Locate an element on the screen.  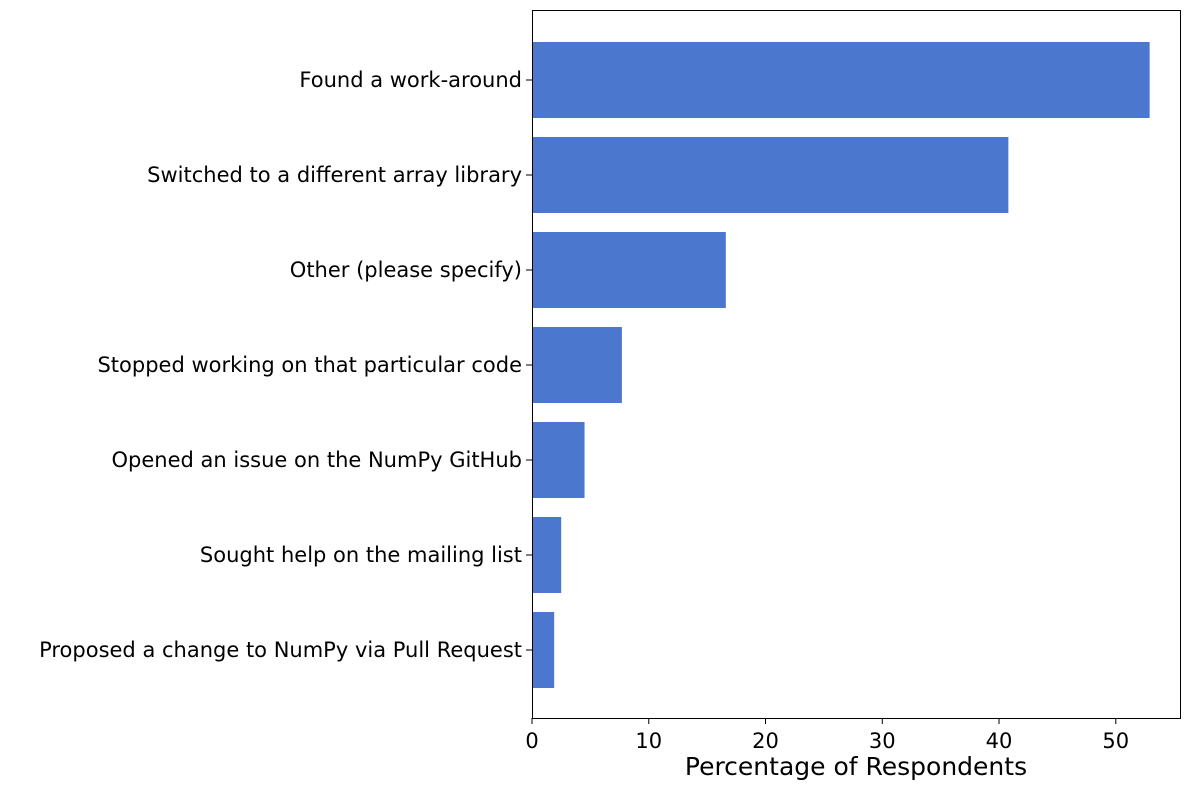
category-label: Sought help on the mailing list is located at coordinates (361, 555).